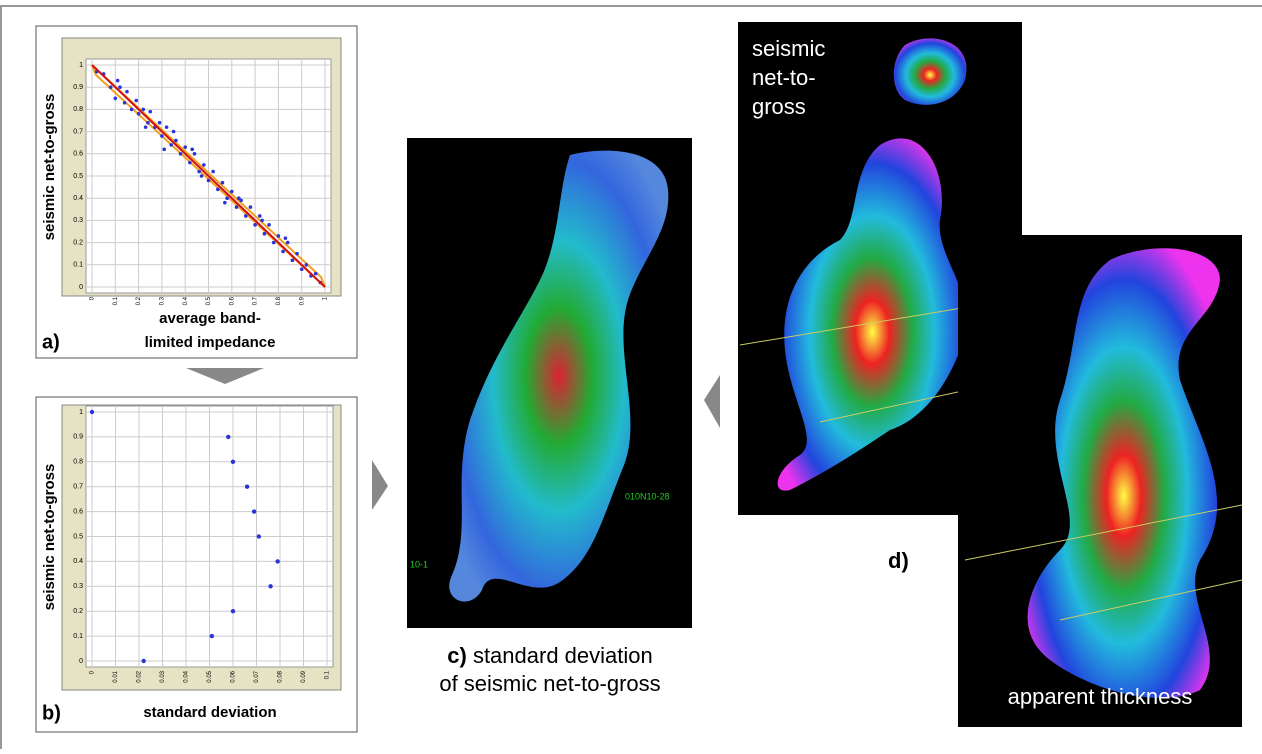 The height and width of the screenshot is (754, 1262). I want to click on y-tick-label: 0.4, so click(78, 198).